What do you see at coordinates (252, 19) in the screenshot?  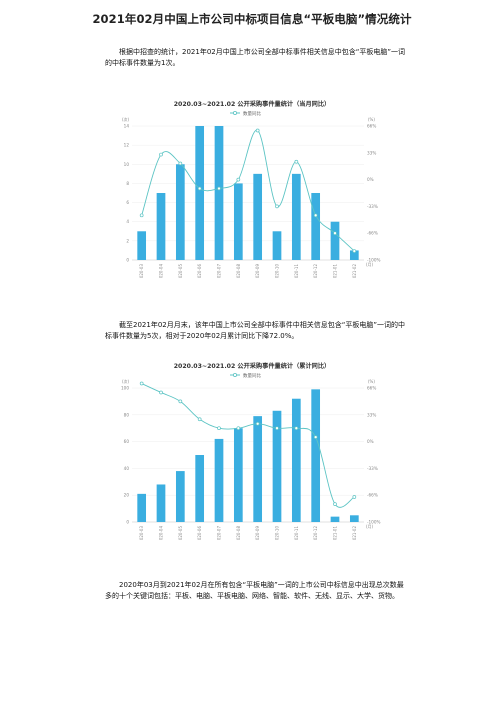 I see `page-title: 2021年02月中国上市公司中标项目信息“平板电脑”情况统计` at bounding box center [252, 19].